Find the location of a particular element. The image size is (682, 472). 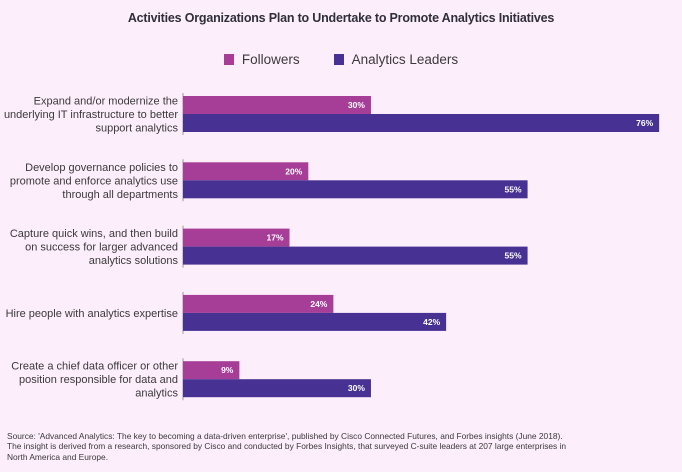

legend-label-followers: Followers is located at coordinates (270, 59).